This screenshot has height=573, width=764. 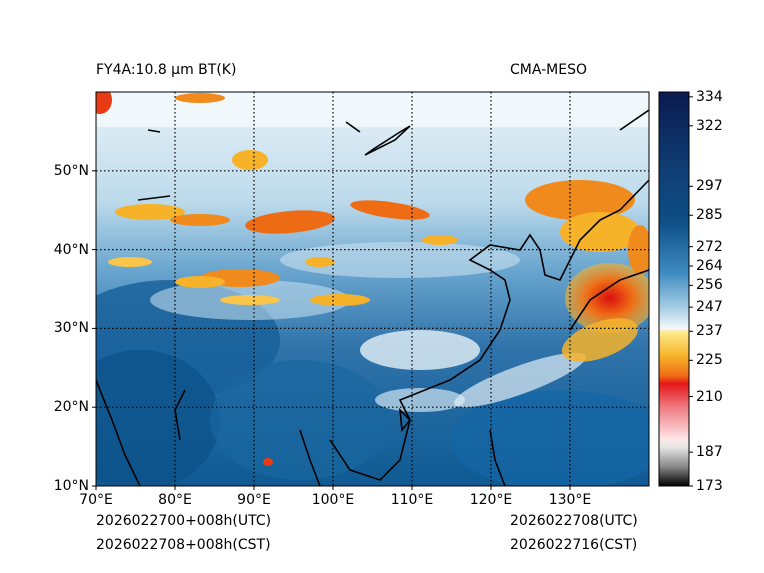 I want to click on colorbar-label-225: 225, so click(x=709, y=360).